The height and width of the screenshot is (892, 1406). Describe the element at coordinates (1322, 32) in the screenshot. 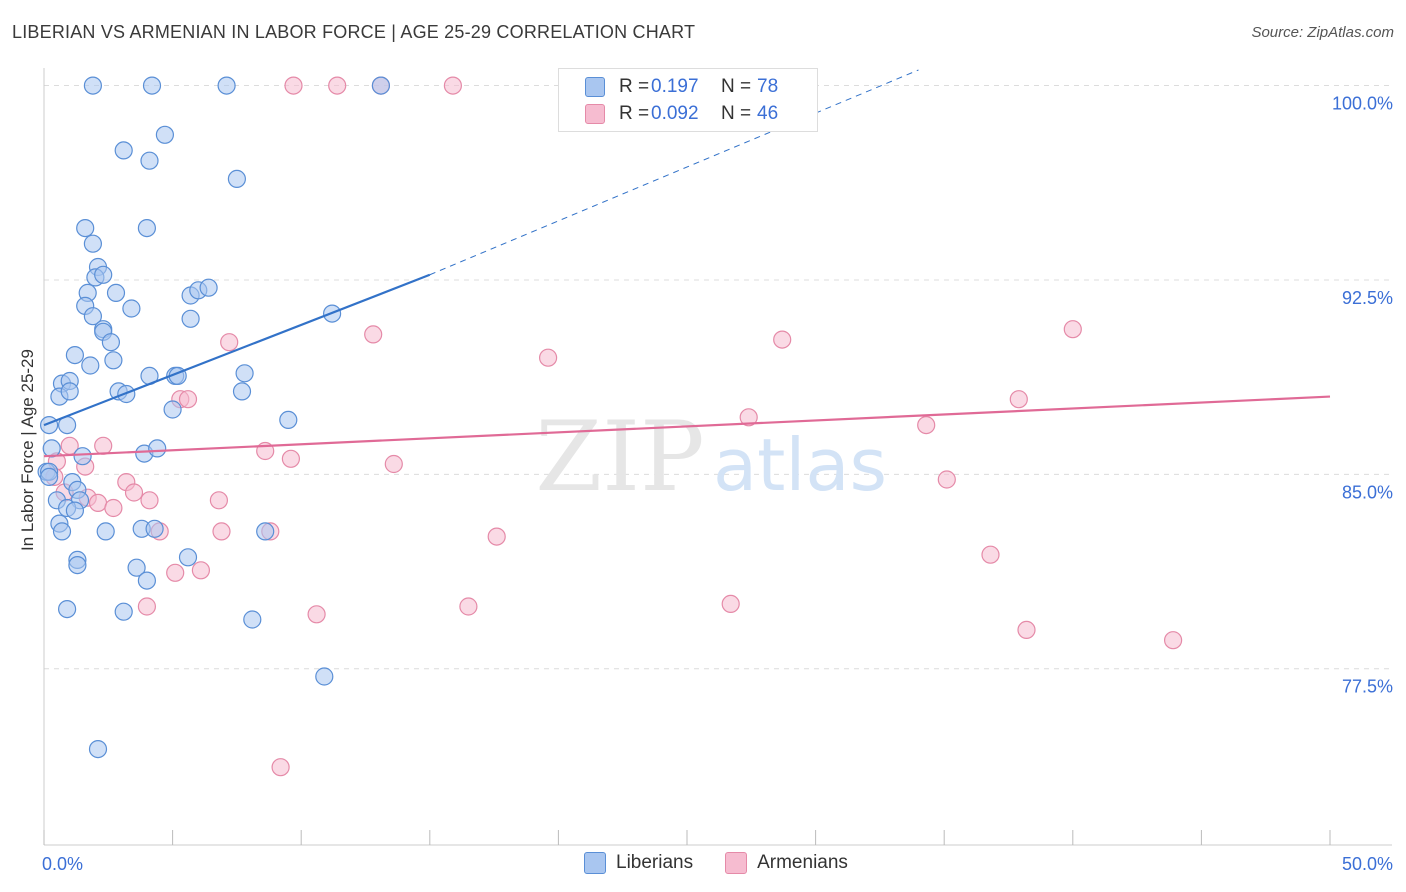

I see `source-attribution: Source: ZipAtlas.com` at that location.